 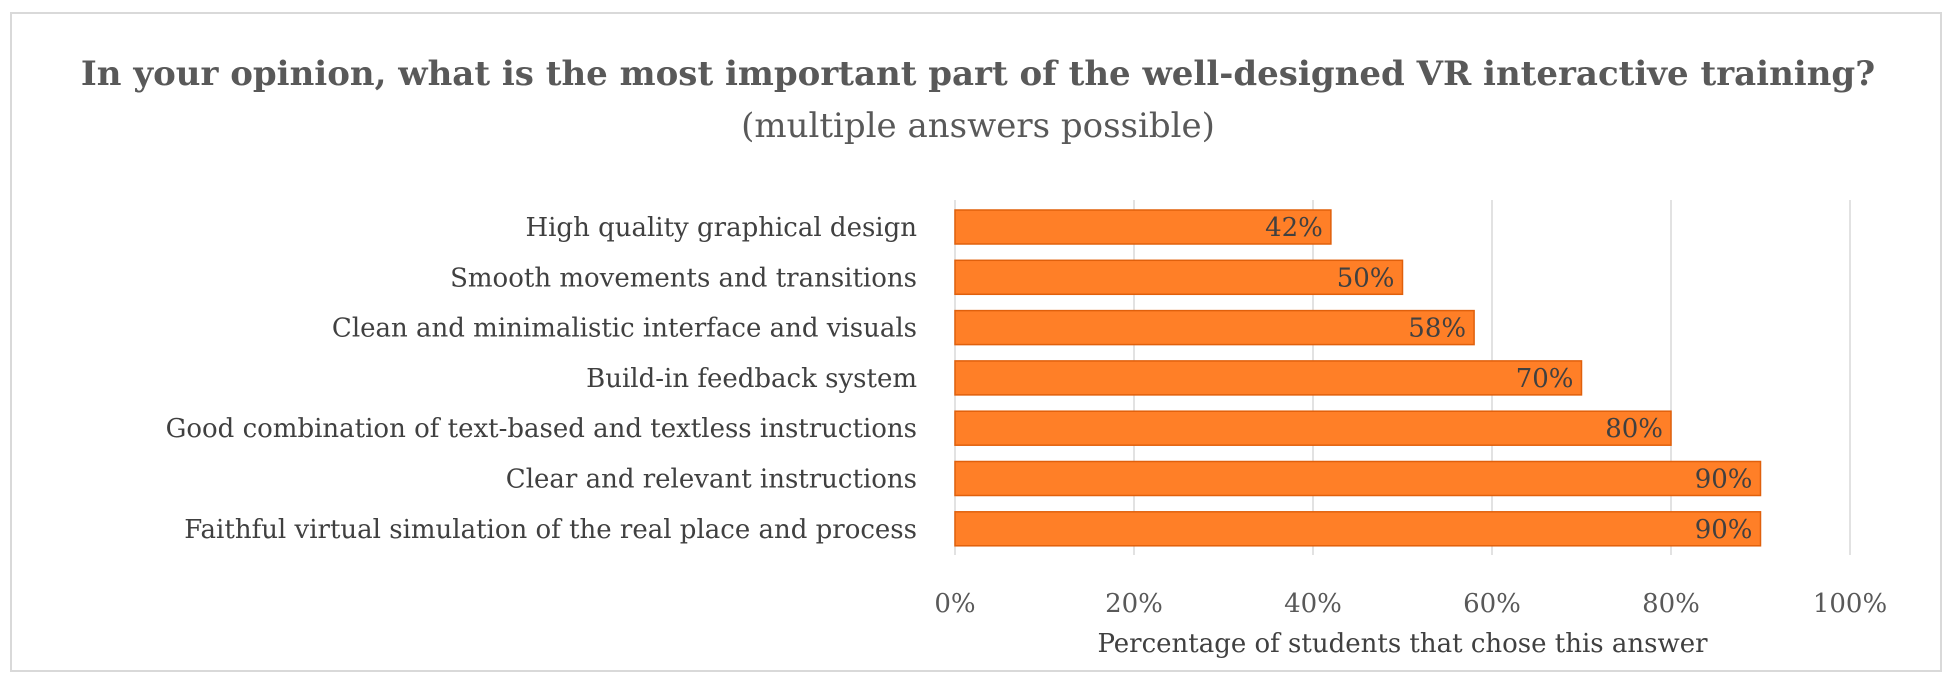 What do you see at coordinates (1366, 278) in the screenshot?
I see `data-label: 50%` at bounding box center [1366, 278].